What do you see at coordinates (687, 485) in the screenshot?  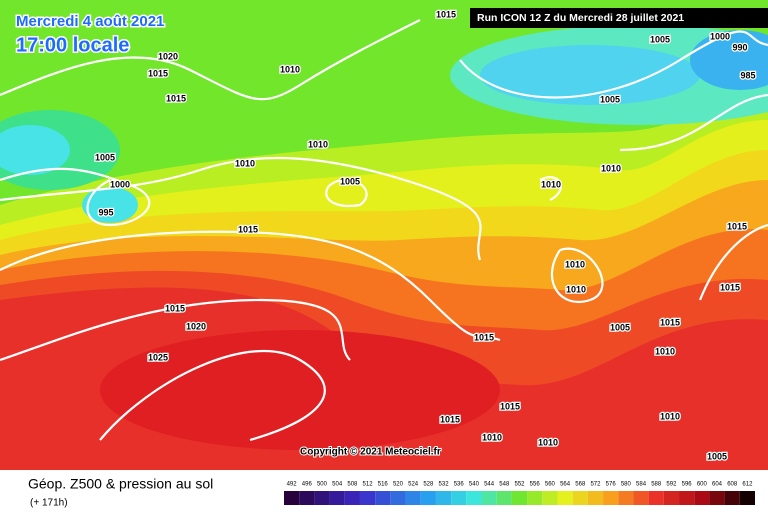 I see `scale-label: 596` at bounding box center [687, 485].